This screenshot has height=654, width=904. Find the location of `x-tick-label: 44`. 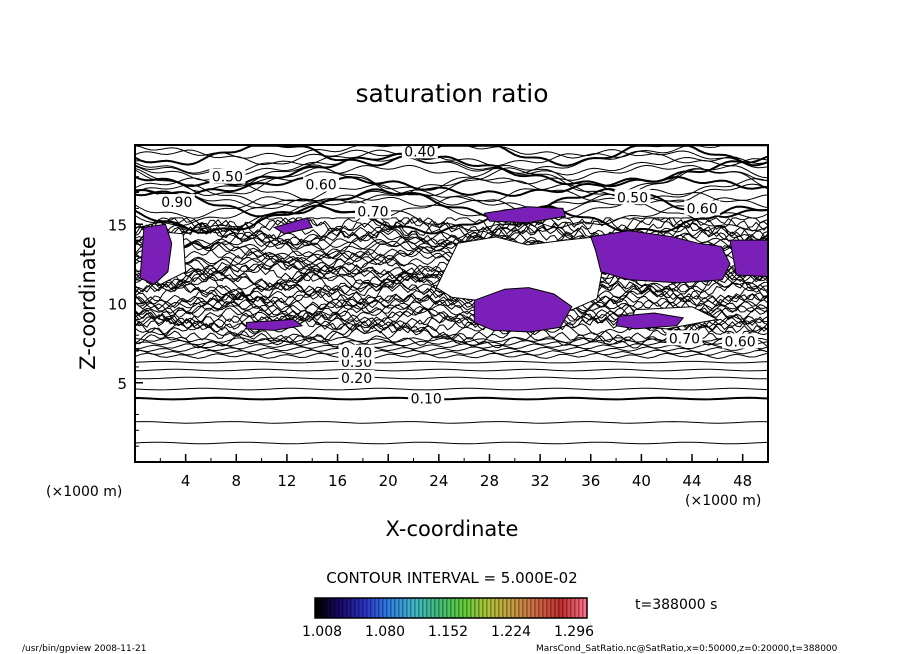

x-tick-label: 44 is located at coordinates (691, 481).